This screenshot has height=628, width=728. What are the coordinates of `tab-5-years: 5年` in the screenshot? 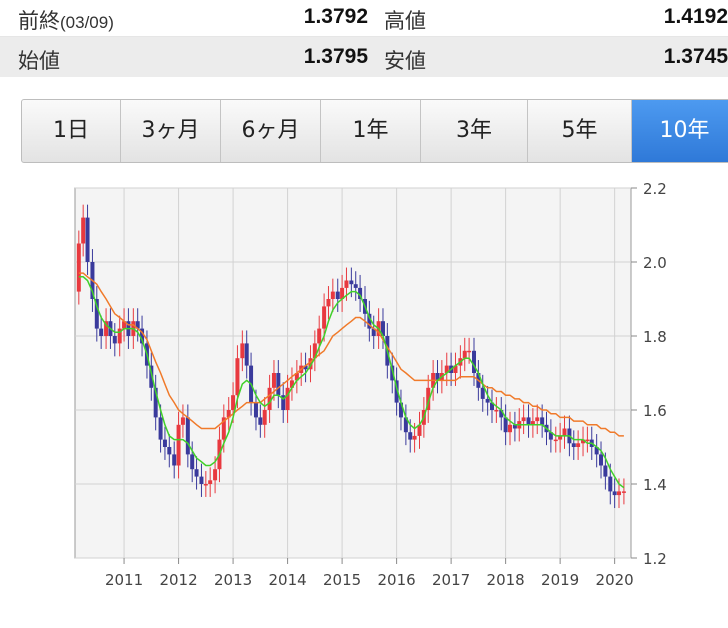 It's located at (580, 131).